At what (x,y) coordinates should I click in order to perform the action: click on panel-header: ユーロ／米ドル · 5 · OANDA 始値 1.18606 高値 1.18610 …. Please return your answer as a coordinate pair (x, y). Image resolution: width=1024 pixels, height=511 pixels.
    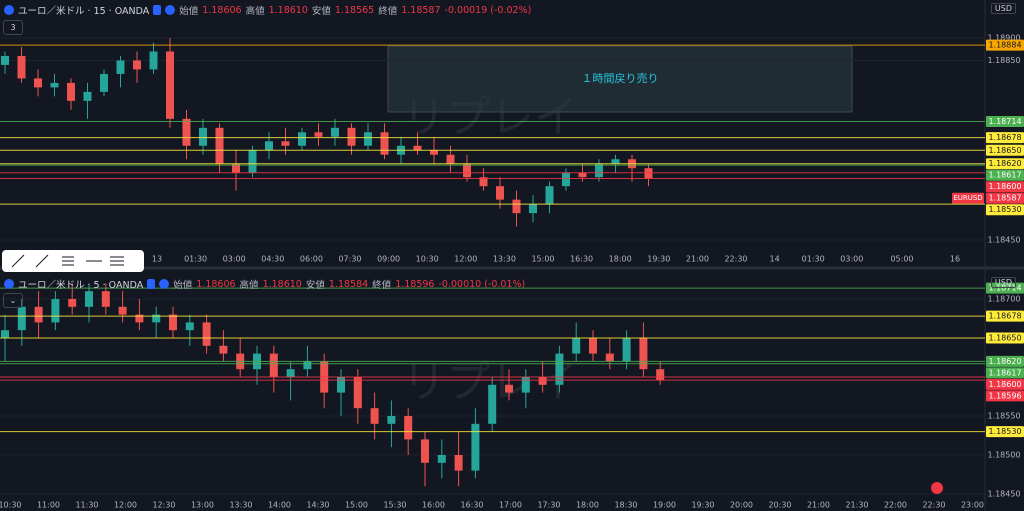
    Looking at the image, I should click on (264, 284).